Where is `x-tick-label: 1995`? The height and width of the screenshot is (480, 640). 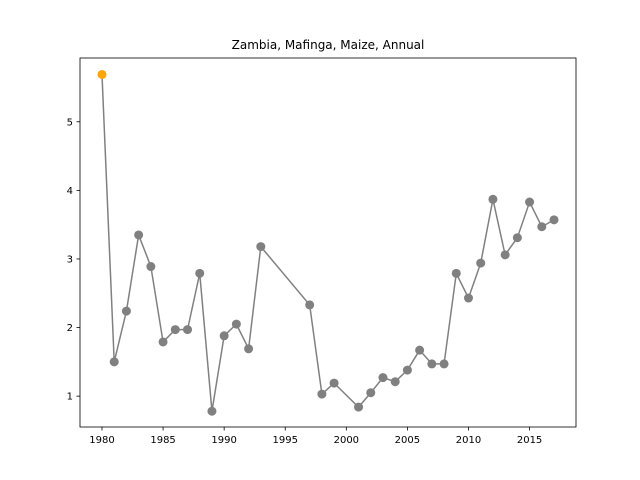
x-tick-label: 1995 is located at coordinates (285, 440).